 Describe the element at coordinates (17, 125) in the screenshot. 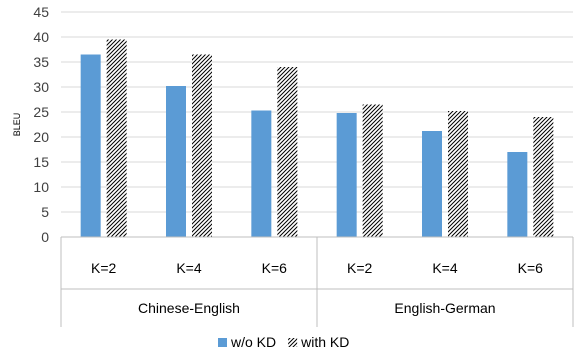

I see `y-axis-label: BLEU` at that location.